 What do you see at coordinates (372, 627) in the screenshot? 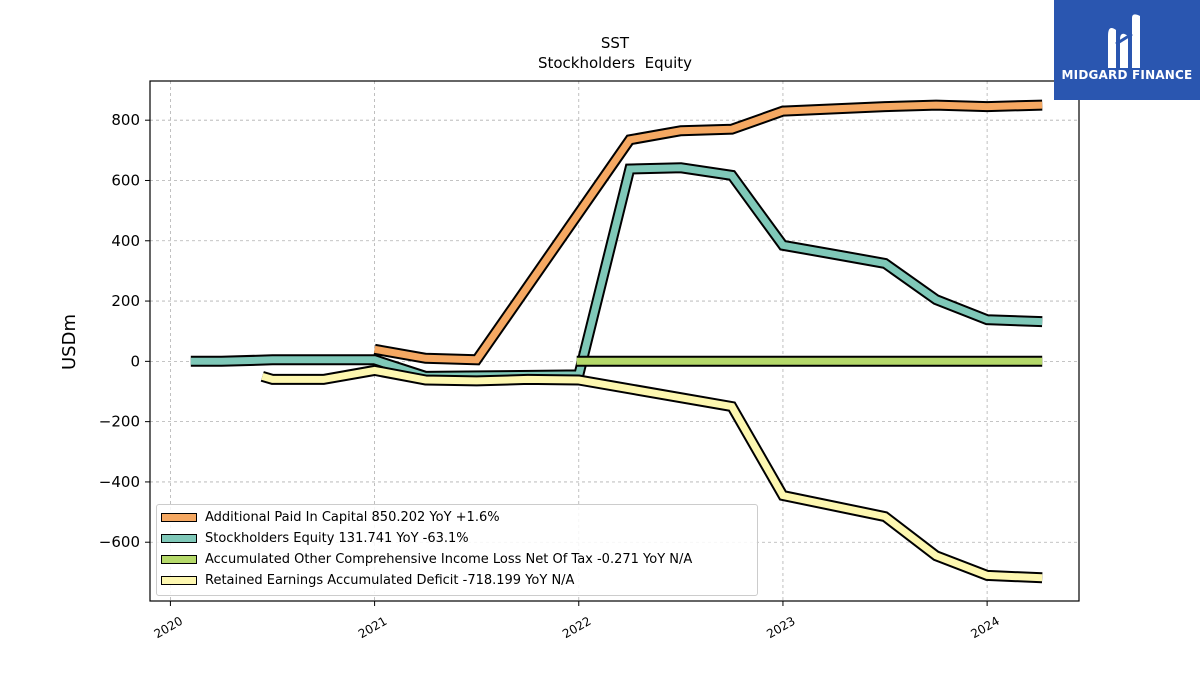
I see `x-tick-label: 2021` at bounding box center [372, 627].